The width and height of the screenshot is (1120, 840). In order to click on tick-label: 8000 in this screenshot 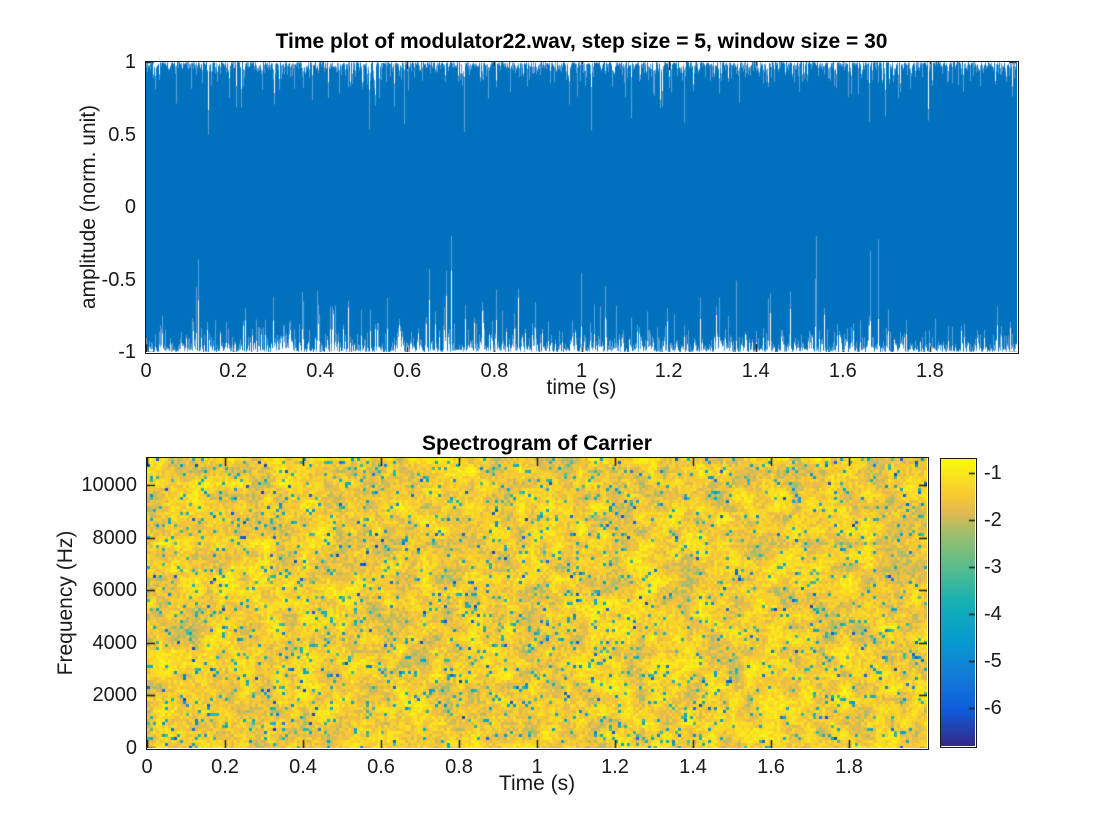, I will do `click(115, 537)`.